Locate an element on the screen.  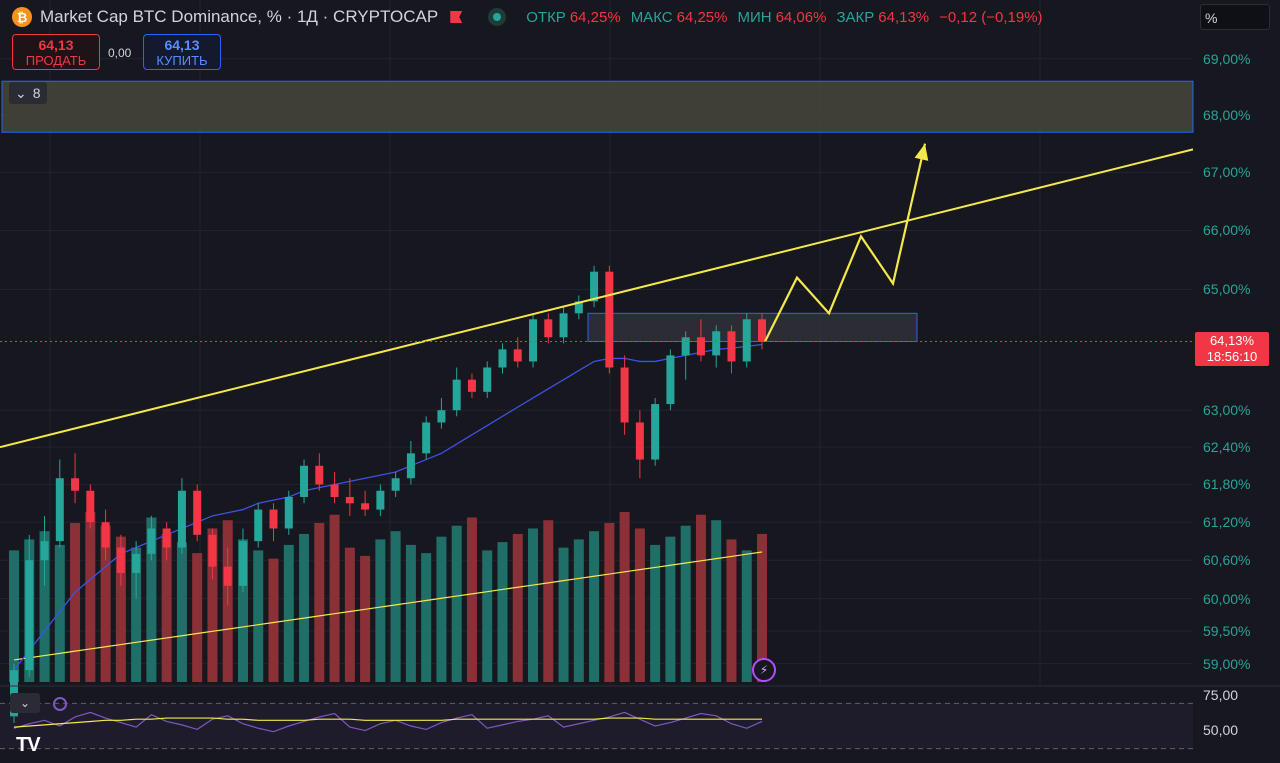
lightning-icon: ⚡ is located at coordinates (764, 670).